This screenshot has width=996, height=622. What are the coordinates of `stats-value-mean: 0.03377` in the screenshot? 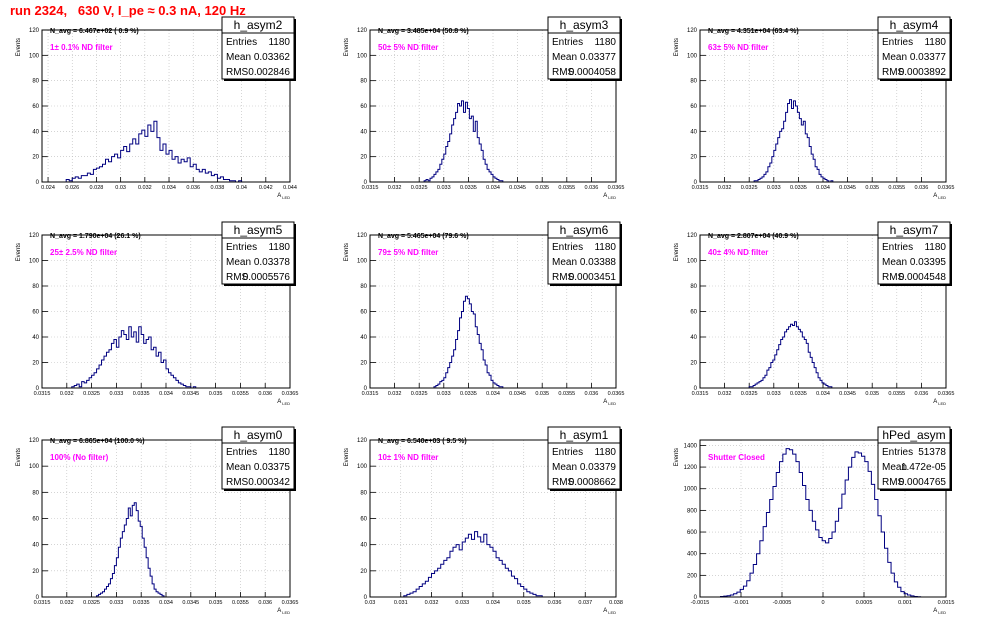 It's located at (928, 57).